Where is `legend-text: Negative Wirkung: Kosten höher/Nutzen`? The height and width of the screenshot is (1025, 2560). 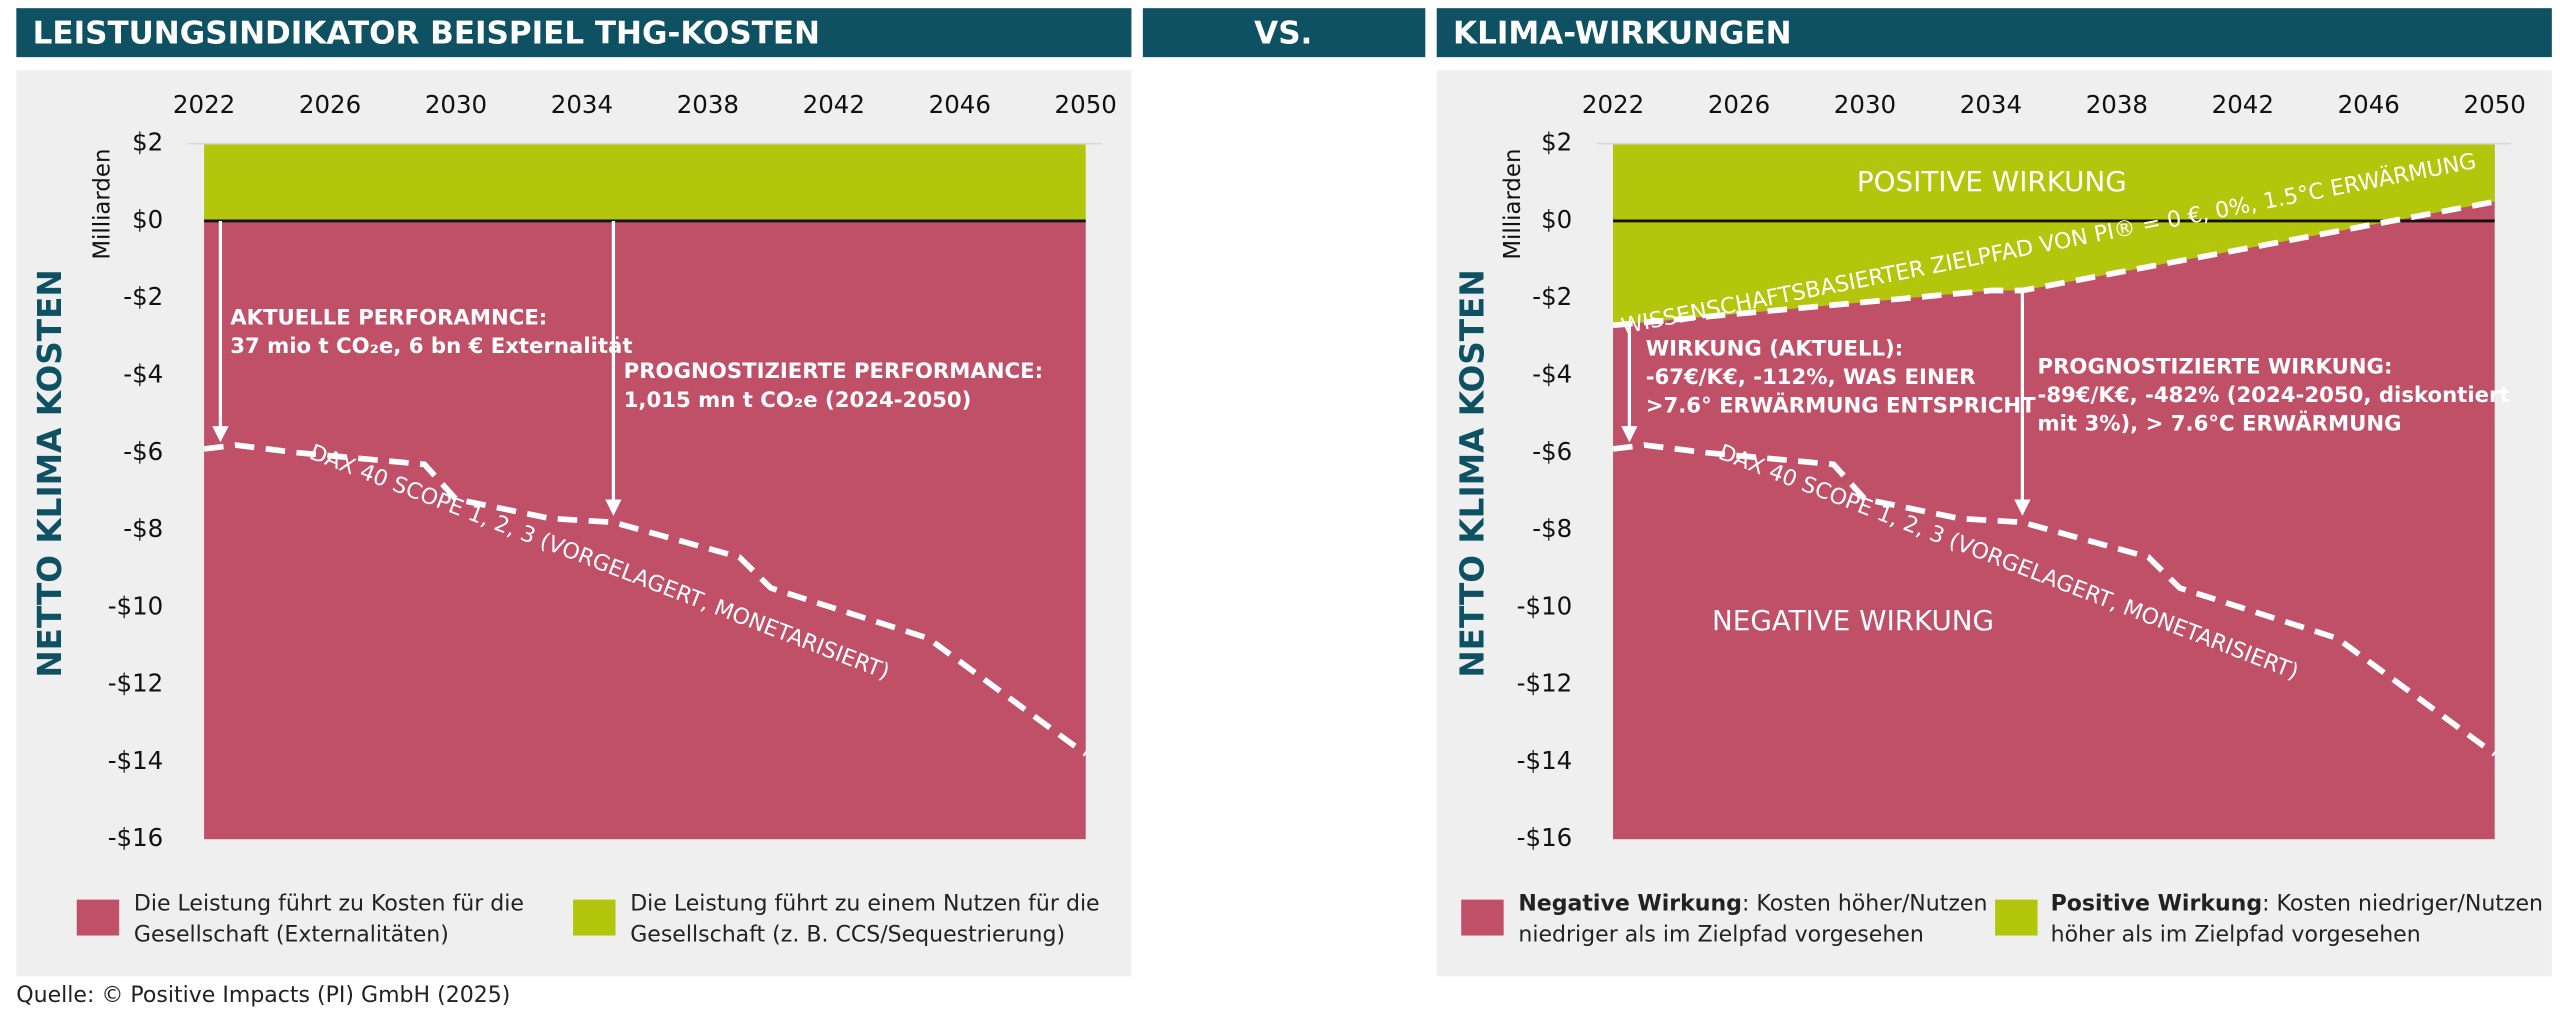 legend-text: Negative Wirkung: Kosten höher/Nutzen is located at coordinates (1752, 904).